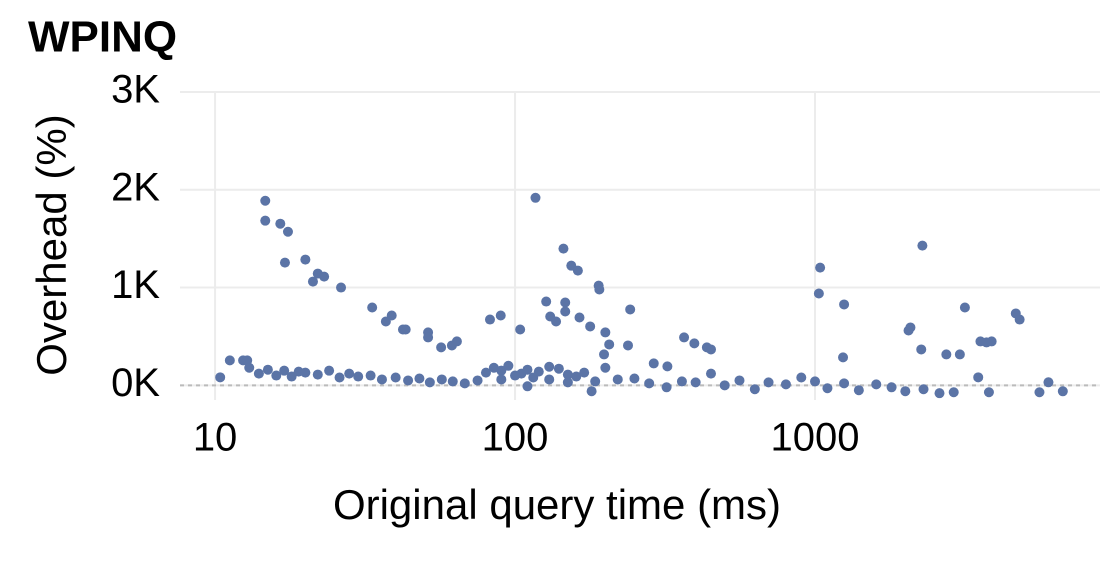 This screenshot has width=1112, height=574. I want to click on x-tick-label: 10, so click(215, 438).